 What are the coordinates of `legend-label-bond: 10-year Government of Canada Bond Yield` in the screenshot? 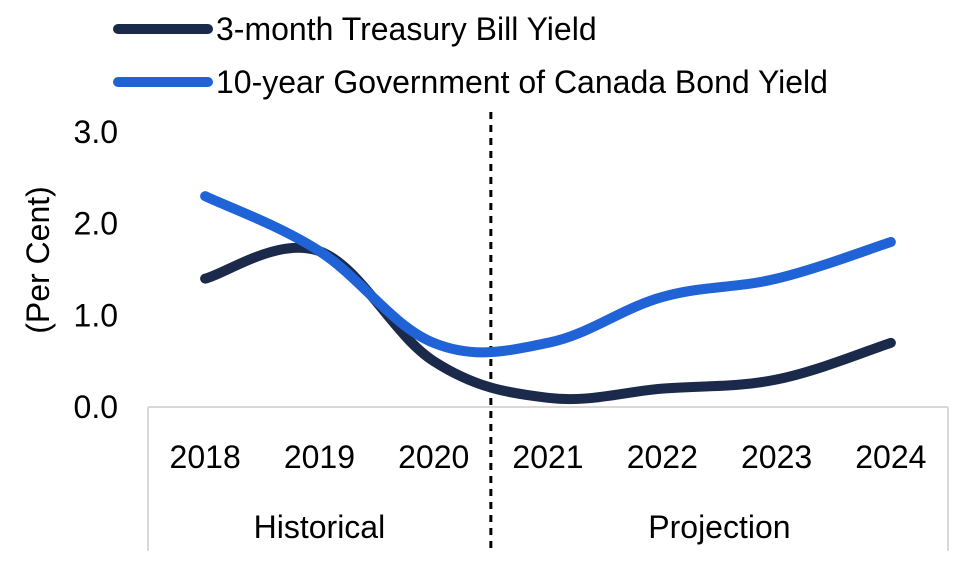 It's located at (522, 82).